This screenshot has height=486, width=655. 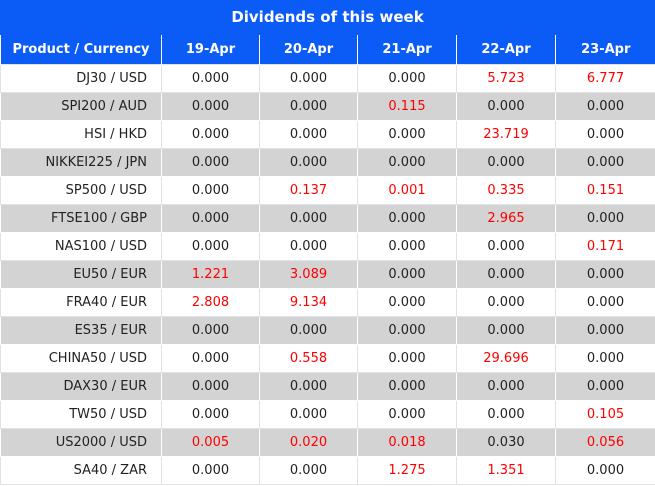 I want to click on value-cell: 9.134, so click(x=308, y=302).